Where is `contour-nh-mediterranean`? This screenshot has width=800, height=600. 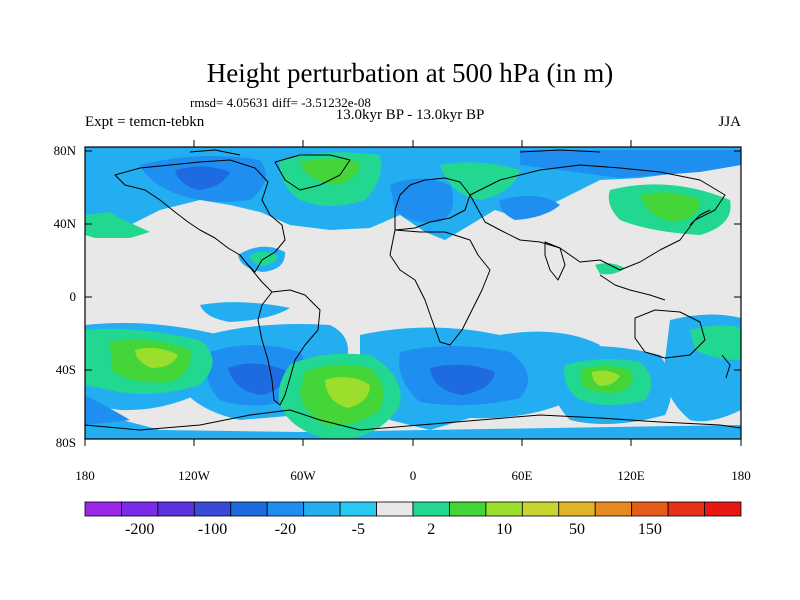
contour-nh-mediterranean is located at coordinates (480, 181).